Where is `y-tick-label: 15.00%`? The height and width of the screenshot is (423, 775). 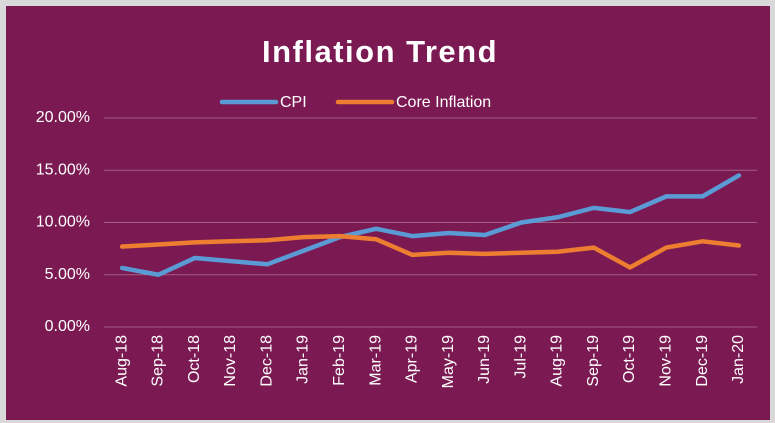
y-tick-label: 15.00% is located at coordinates (63, 169).